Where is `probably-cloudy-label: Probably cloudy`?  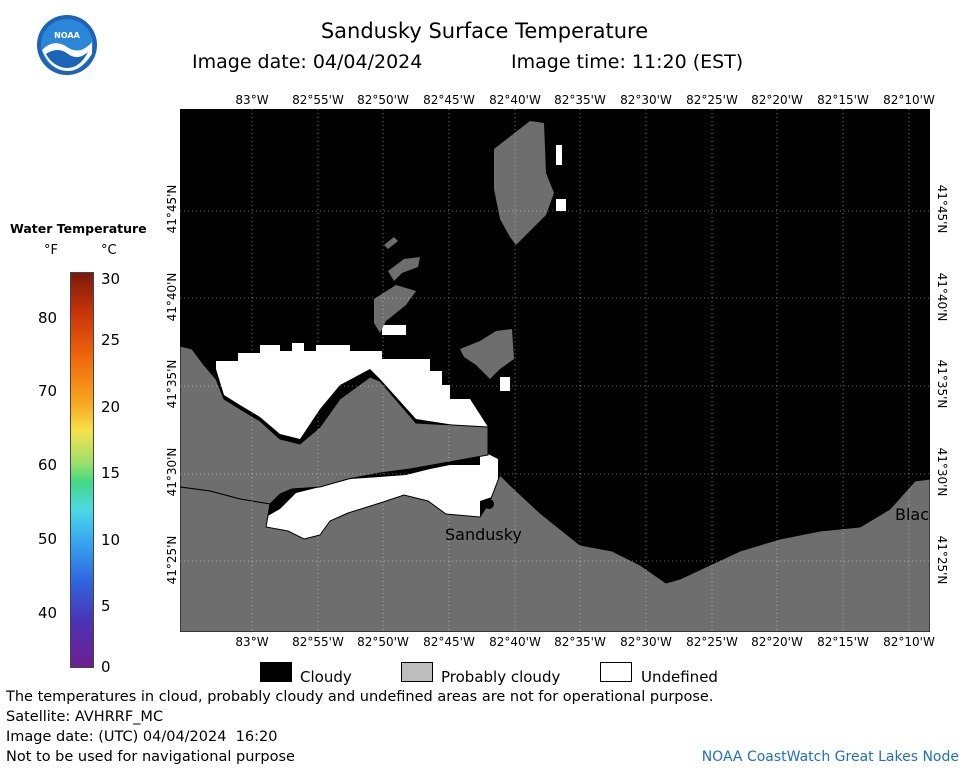 probably-cloudy-label: Probably cloudy is located at coordinates (501, 677).